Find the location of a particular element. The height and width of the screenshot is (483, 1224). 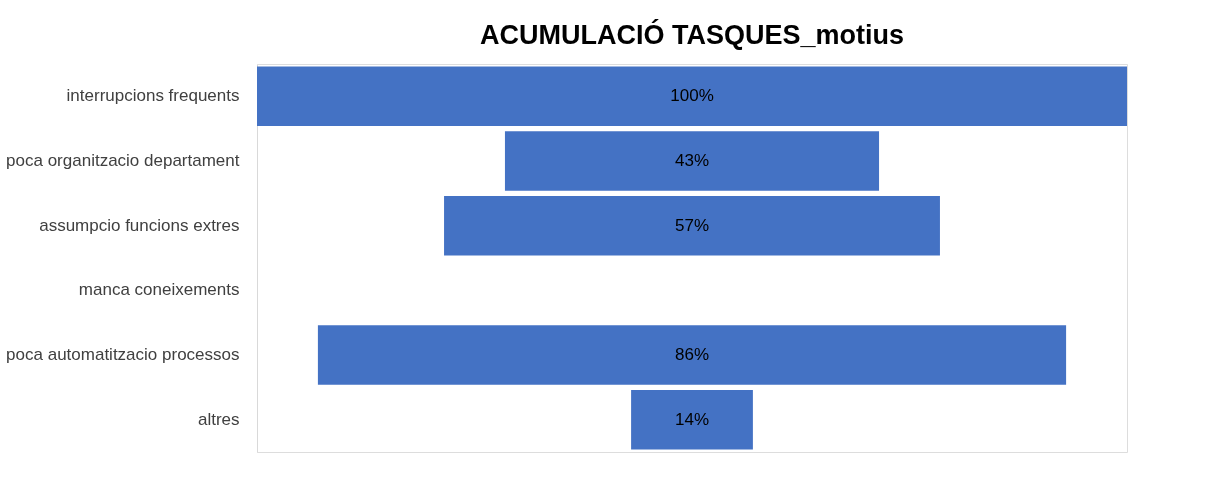

category-label: altres is located at coordinates (218, 419).